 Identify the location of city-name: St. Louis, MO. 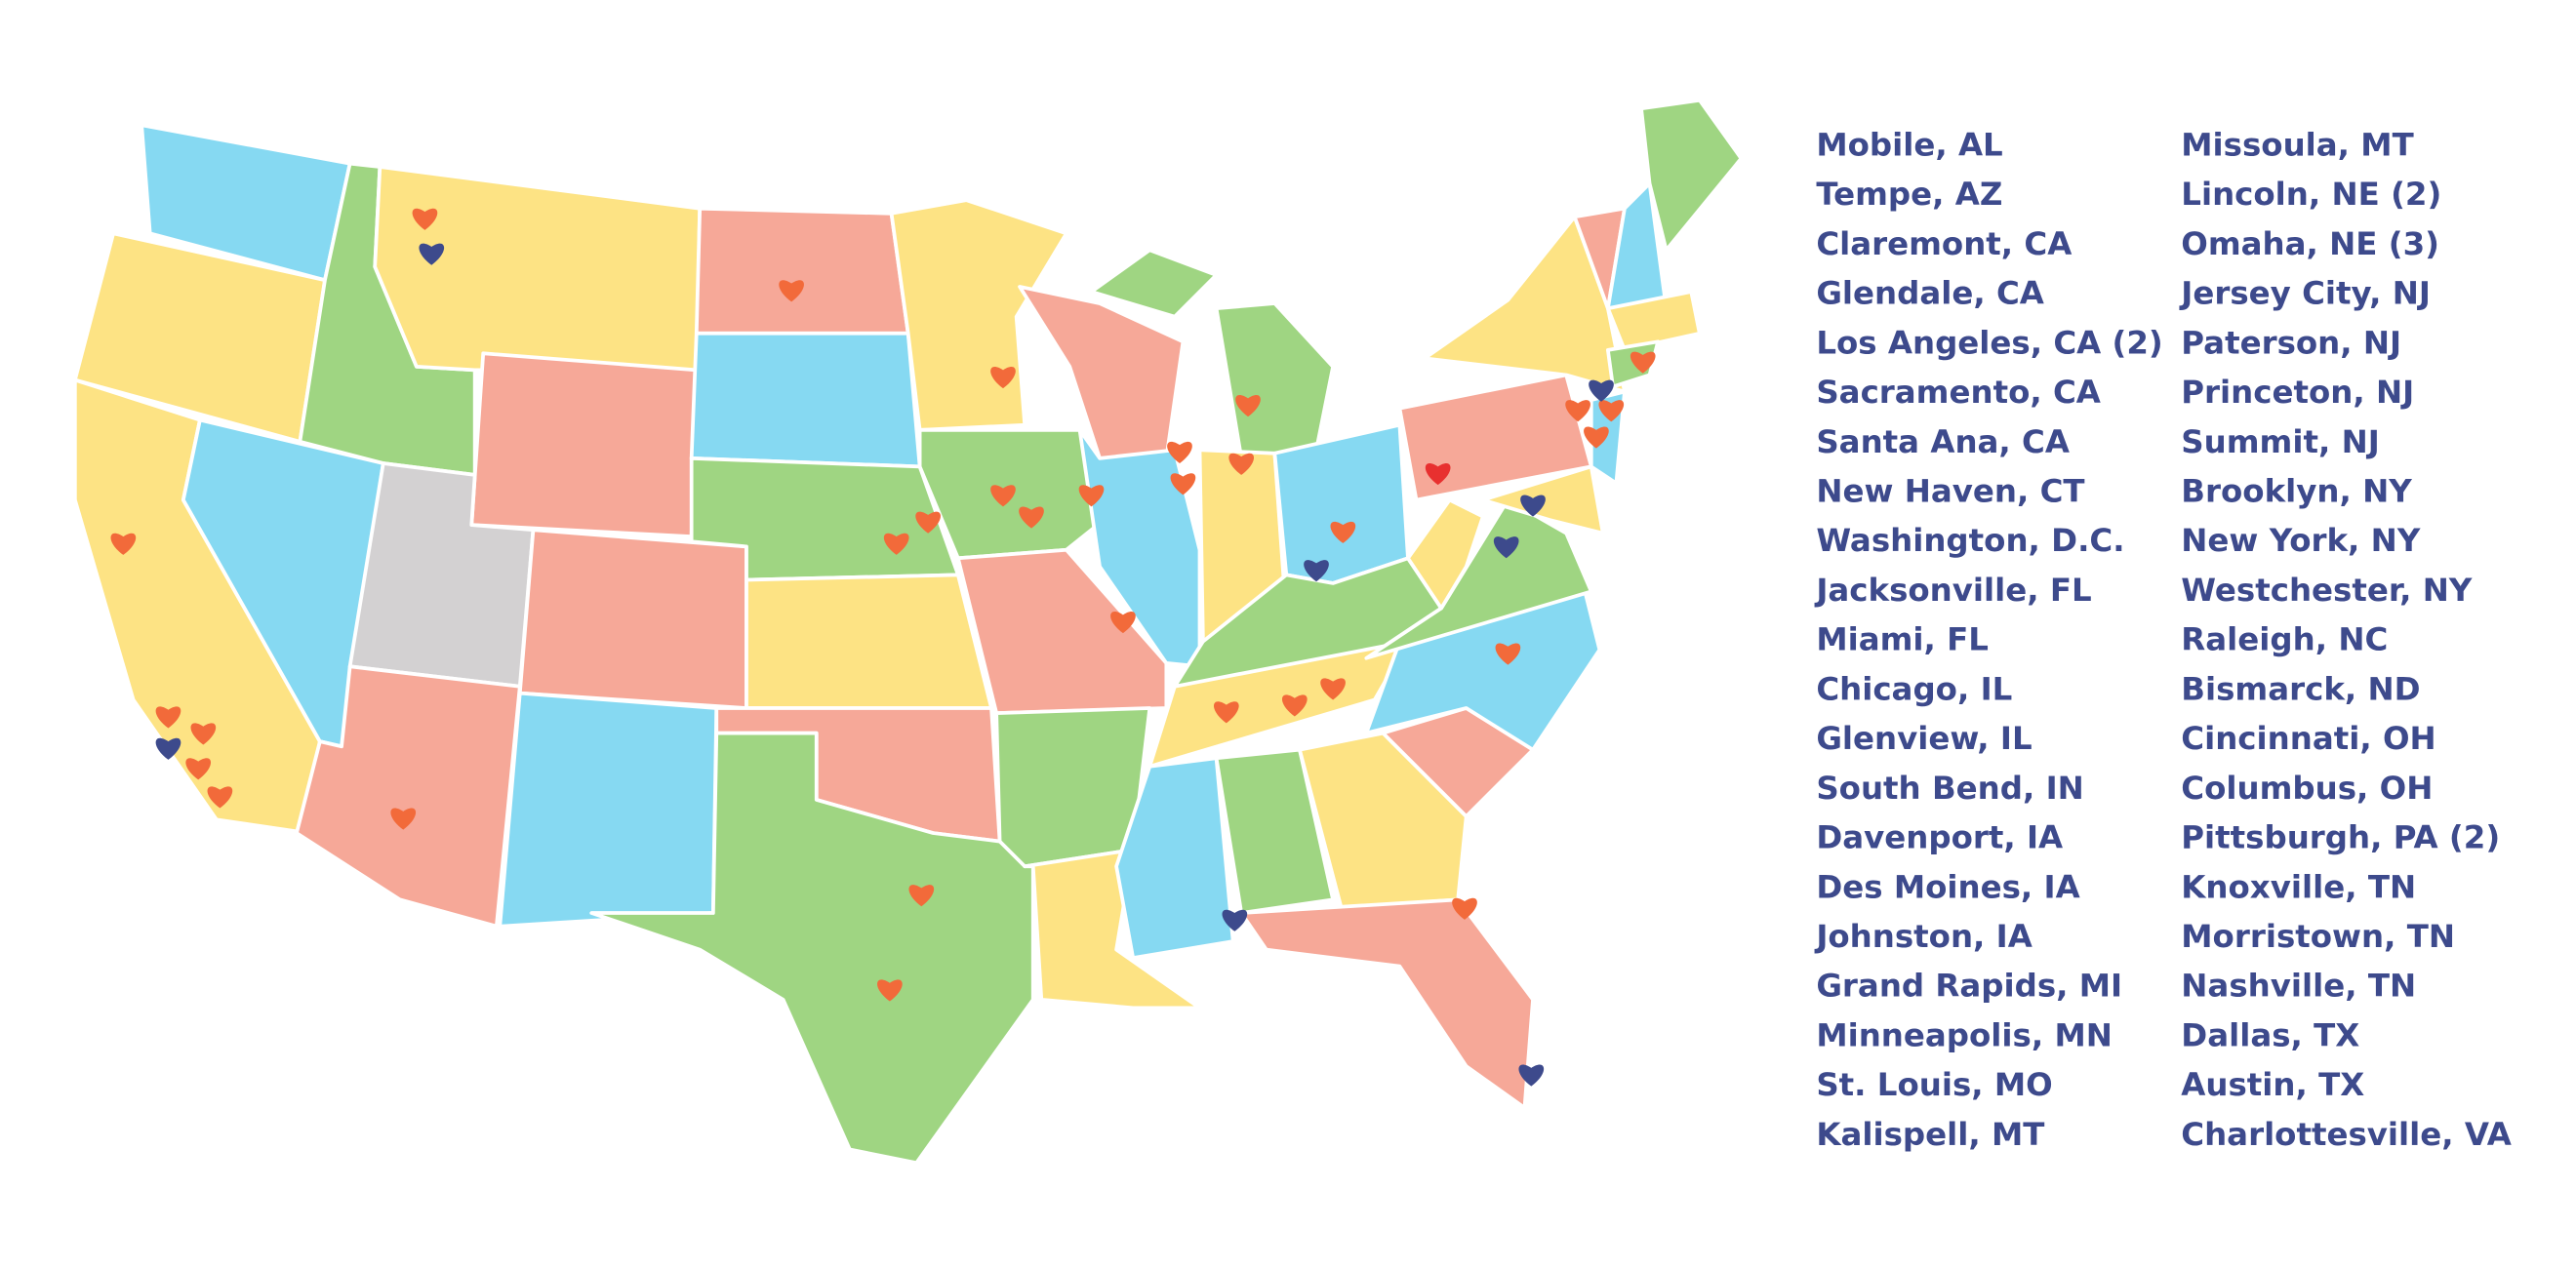
(1934, 1084).